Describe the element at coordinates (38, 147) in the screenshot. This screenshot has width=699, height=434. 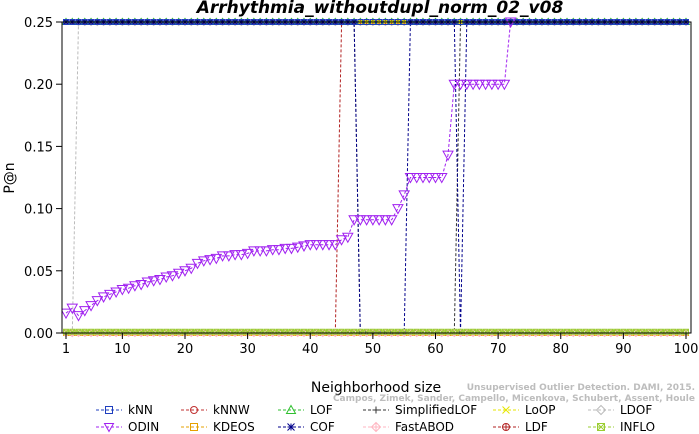
I see `y-tick-label: 0.15` at that location.